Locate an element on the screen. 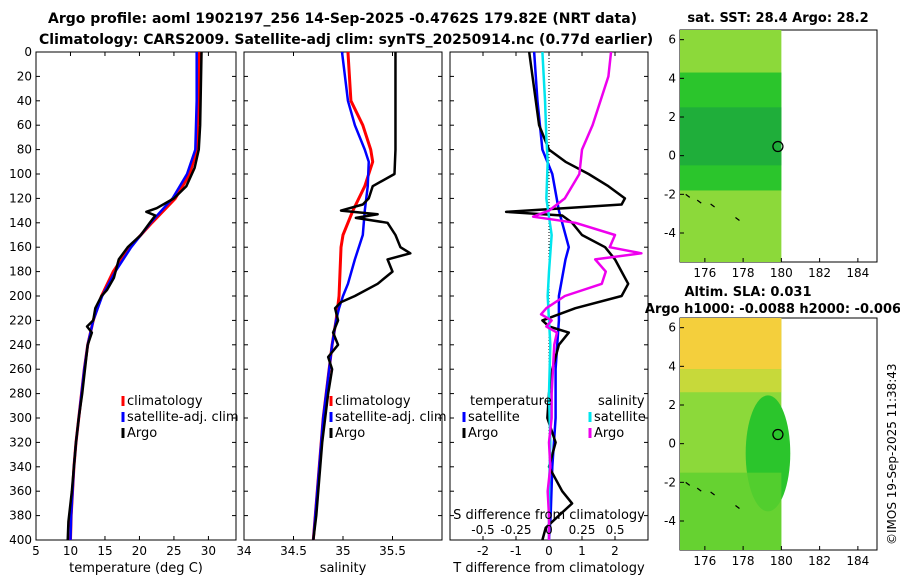 The height and width of the screenshot is (580, 900). legend-diff-salinity-title: salinity is located at coordinates (621, 401).